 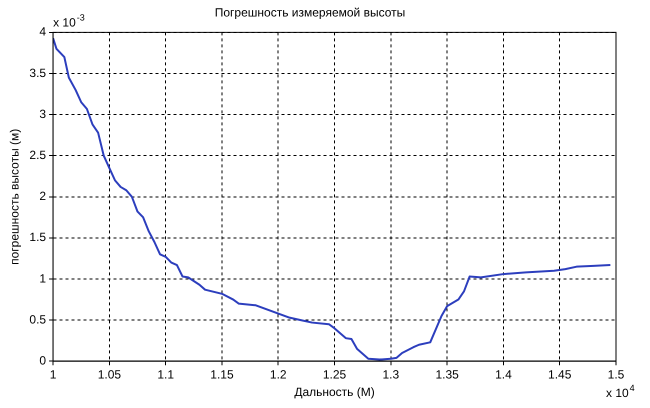 What do you see at coordinates (391, 375) in the screenshot?
I see `x-tick-label: 1.3` at bounding box center [391, 375].